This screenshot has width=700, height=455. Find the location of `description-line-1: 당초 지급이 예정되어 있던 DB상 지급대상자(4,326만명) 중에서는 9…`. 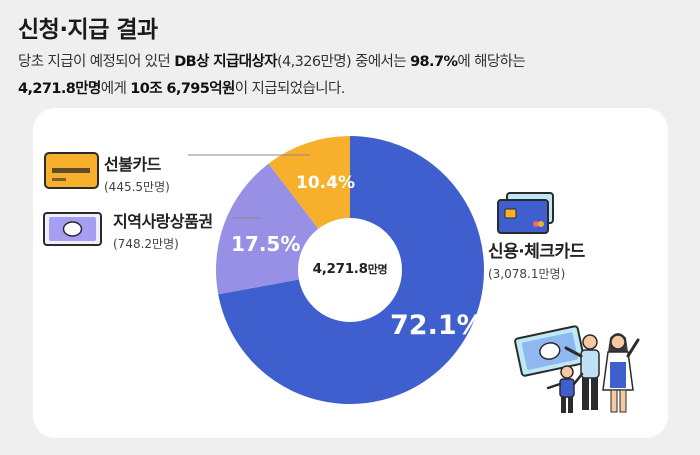

description-line-1: 당초 지급이 예정되어 있던 DB상 지급대상자(4,326만명) 중에서는 9… is located at coordinates (272, 62).